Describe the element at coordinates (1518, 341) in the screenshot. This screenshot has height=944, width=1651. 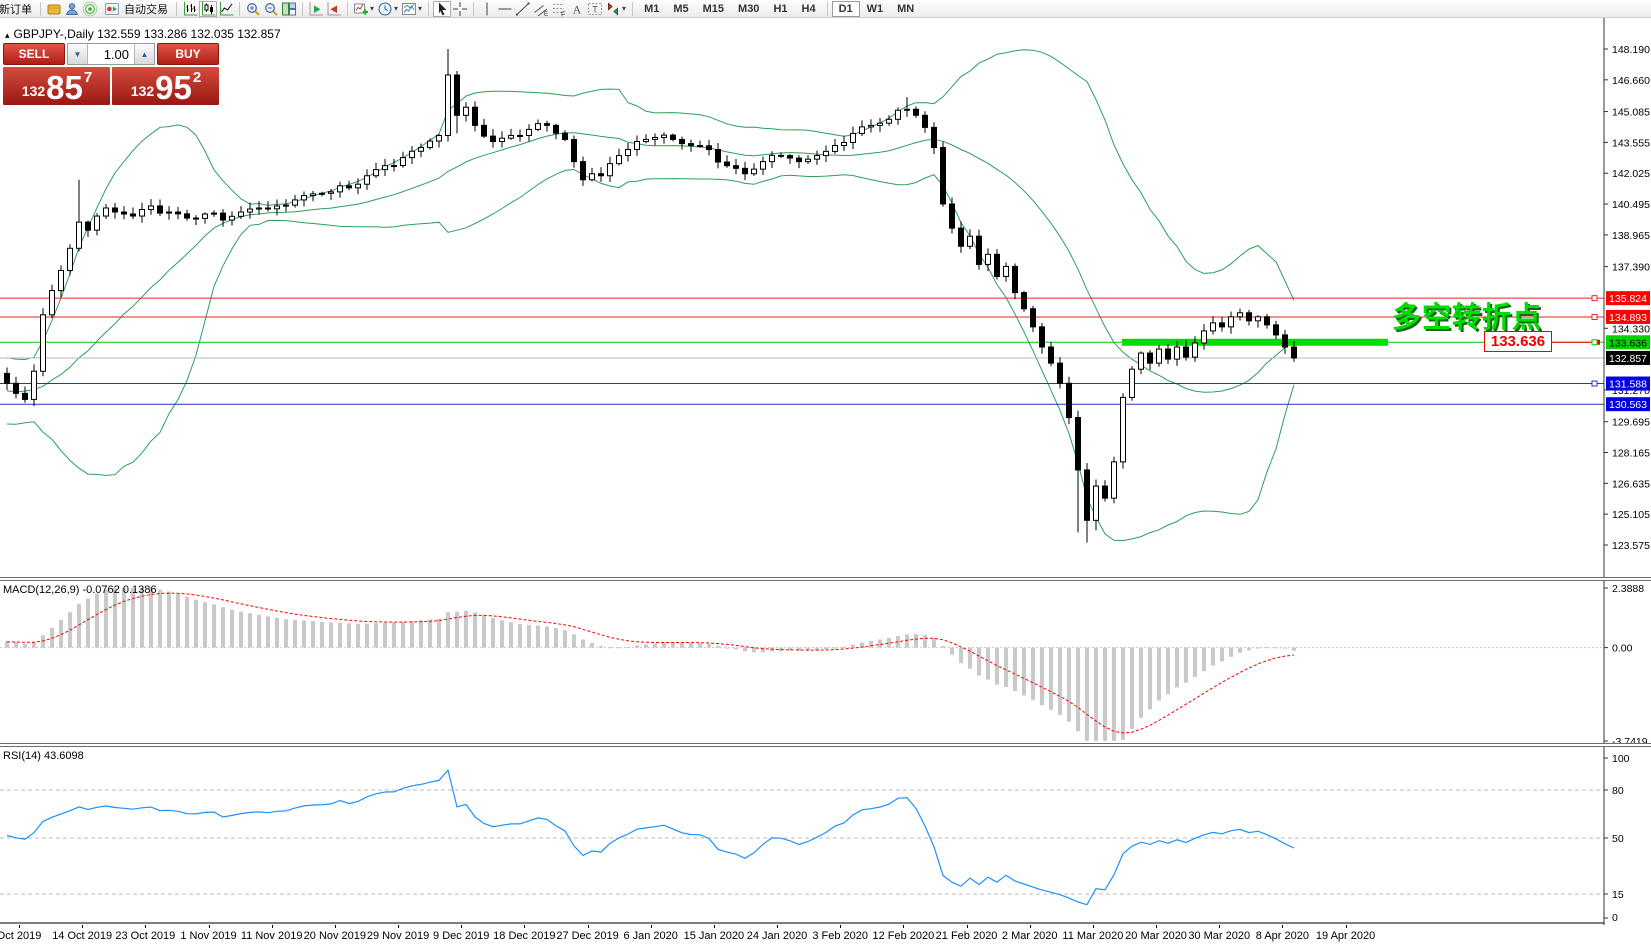
I see `price-callout-box: 133.636` at that location.